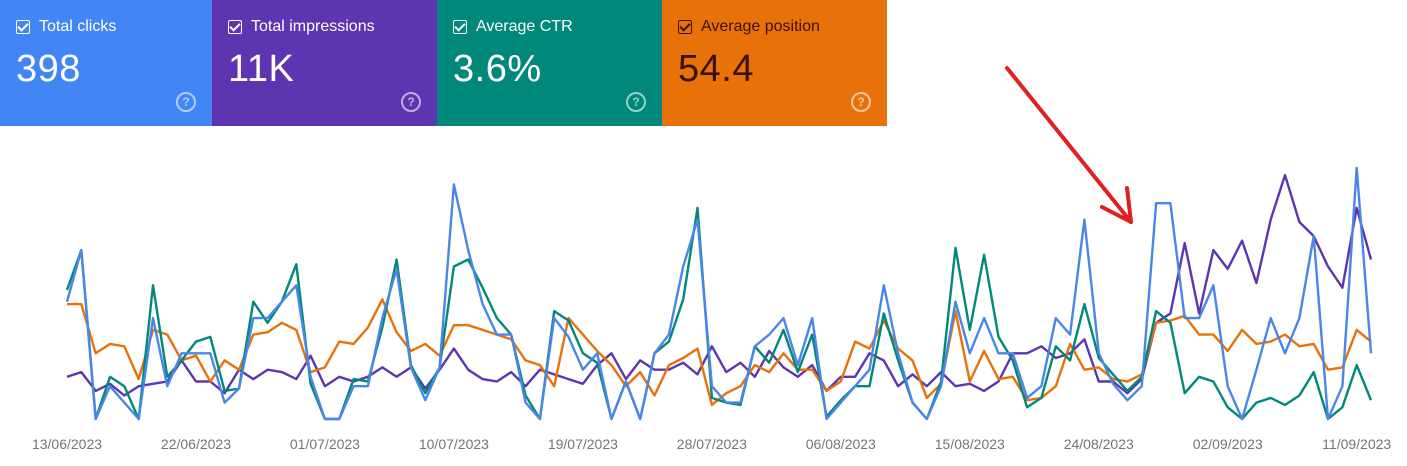 The width and height of the screenshot is (1407, 466). Describe the element at coordinates (716, 69) in the screenshot. I see `metric-value: 54.4` at that location.